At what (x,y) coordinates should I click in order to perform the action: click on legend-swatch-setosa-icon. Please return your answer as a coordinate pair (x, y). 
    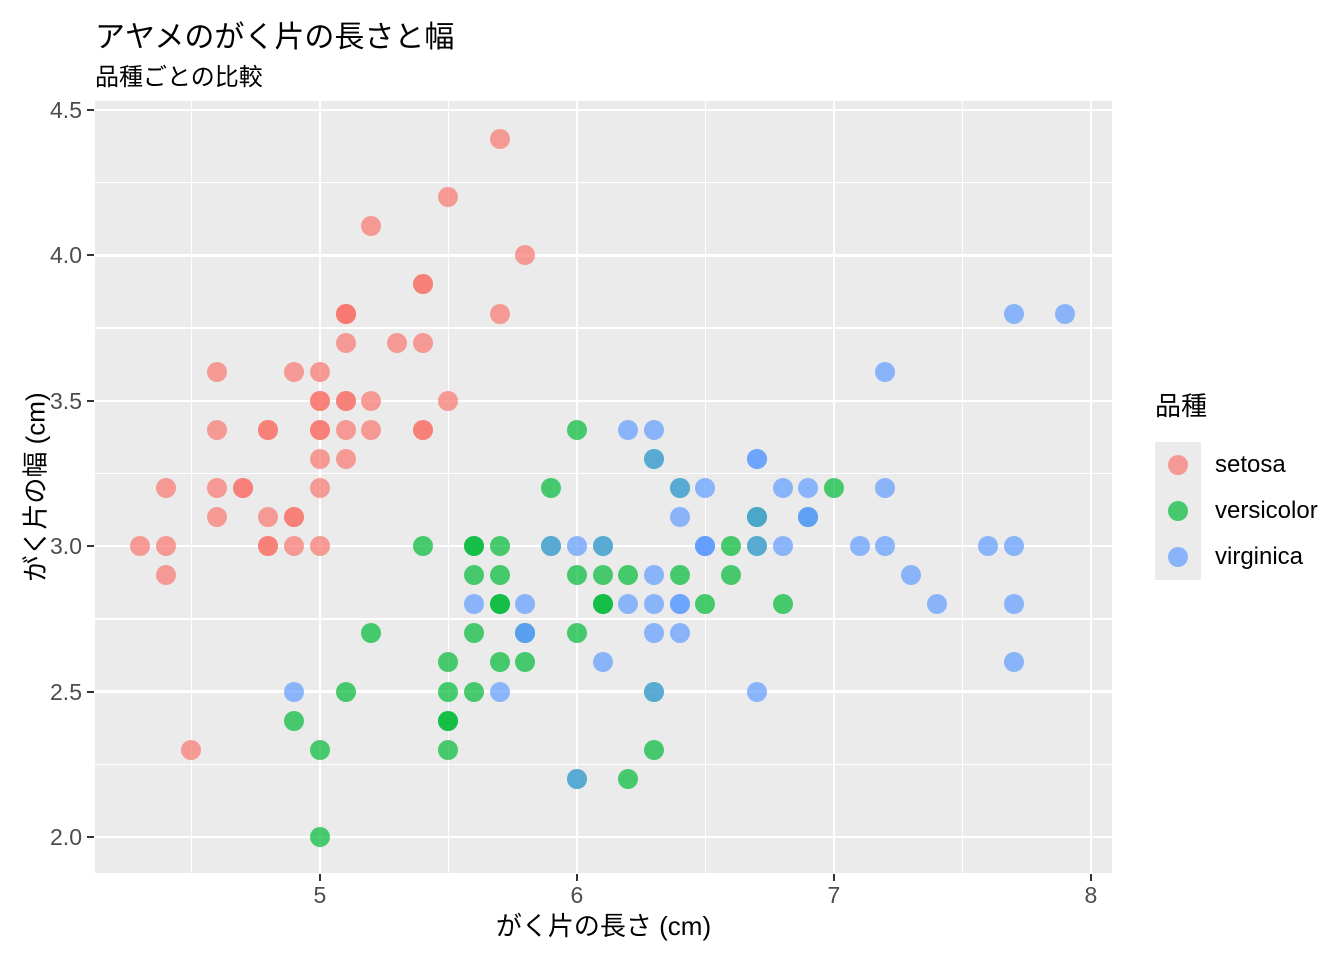
    Looking at the image, I should click on (1178, 465).